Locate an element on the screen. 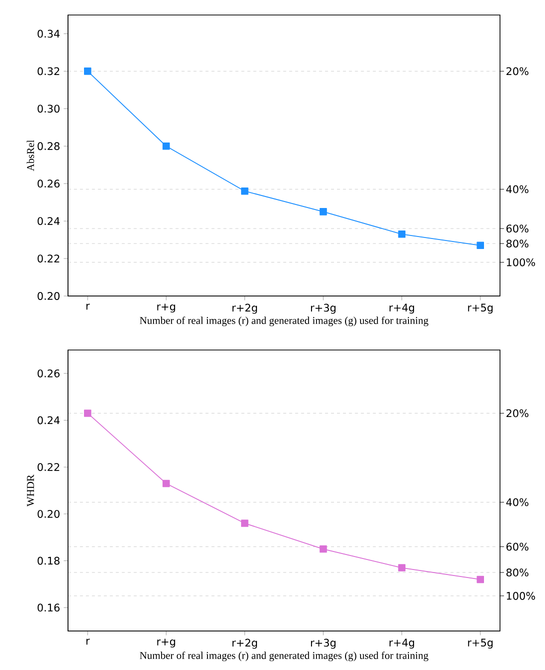 This screenshot has width=545, height=670. y-tick-label: 0.28 is located at coordinates (49, 146).